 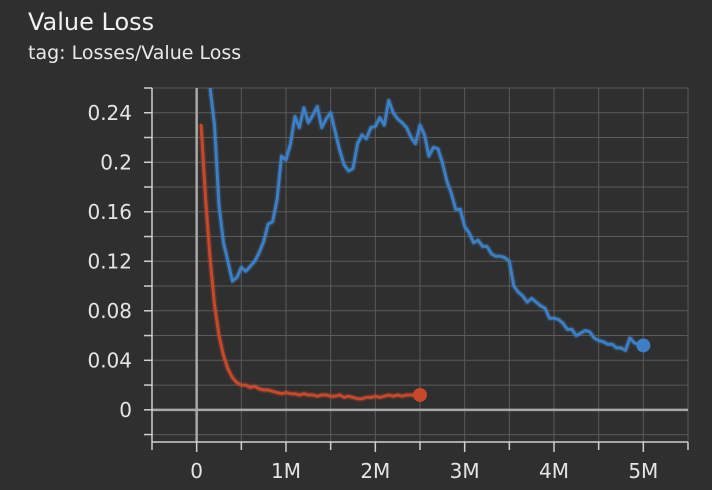 I want to click on y-tick-label: 0.04, so click(x=109, y=360).